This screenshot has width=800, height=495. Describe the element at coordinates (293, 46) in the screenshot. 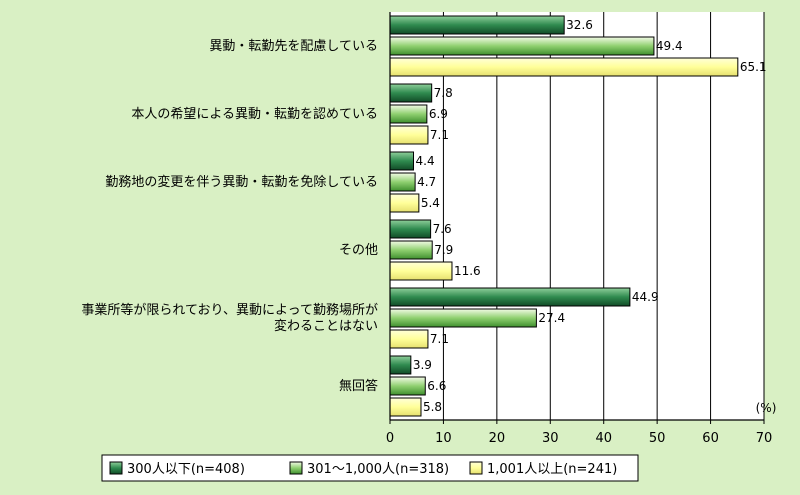

I see `category-label: 異動・転勤先を配慮している` at that location.